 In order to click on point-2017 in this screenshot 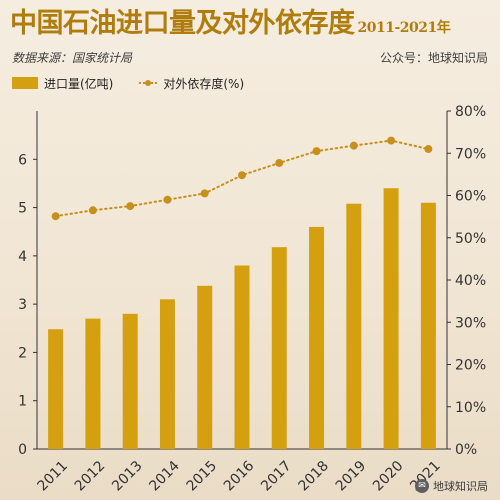, I will do `click(279, 162)`.